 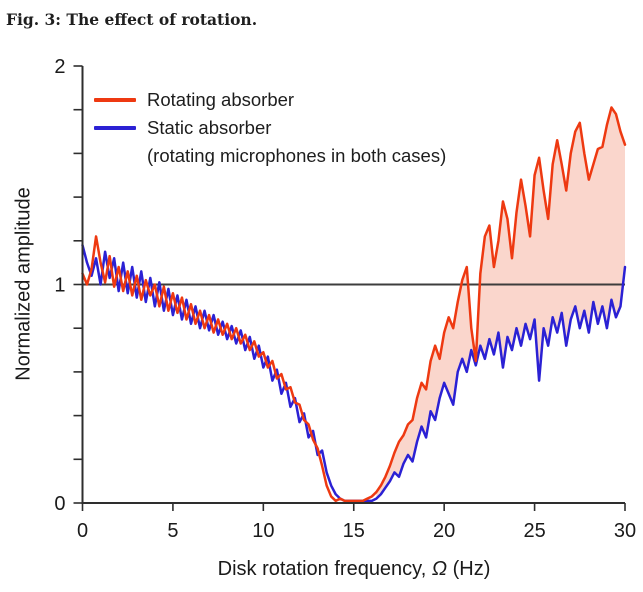 I want to click on y-tick-label: 1, so click(x=59, y=286).